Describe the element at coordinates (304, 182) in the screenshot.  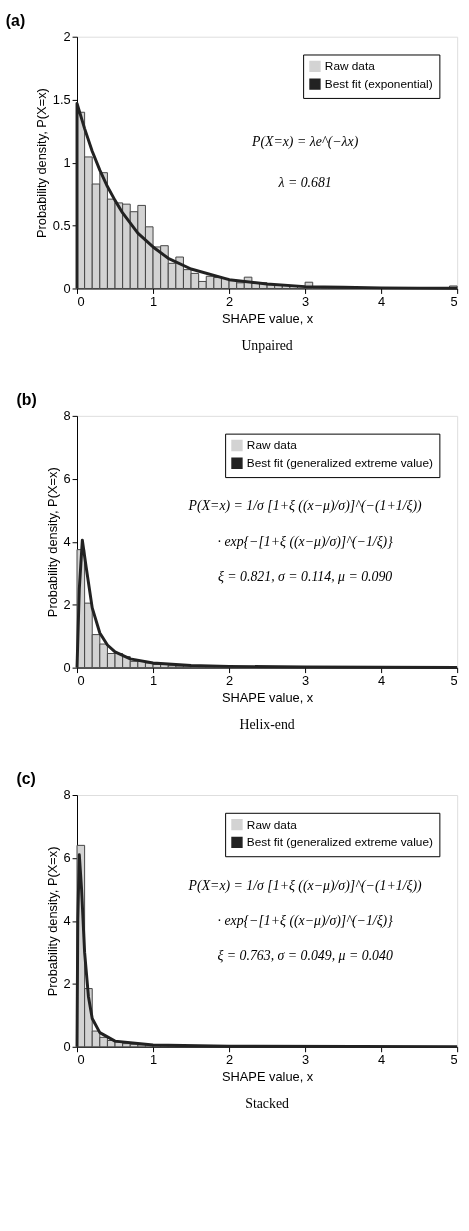
I see `annotation: λ = 0.681` at that location.